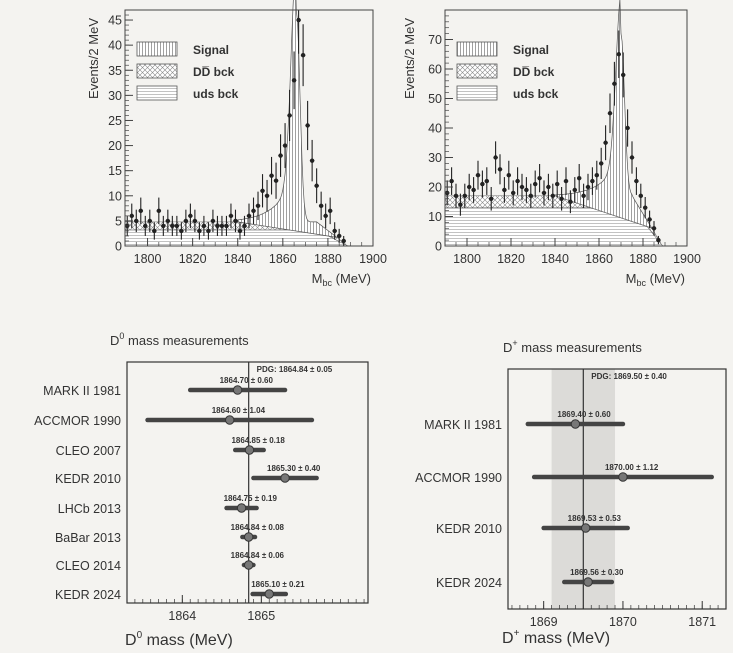 The image size is (733, 653). What do you see at coordinates (118, 221) in the screenshot?
I see `y-tick-label: 5` at bounding box center [118, 221].